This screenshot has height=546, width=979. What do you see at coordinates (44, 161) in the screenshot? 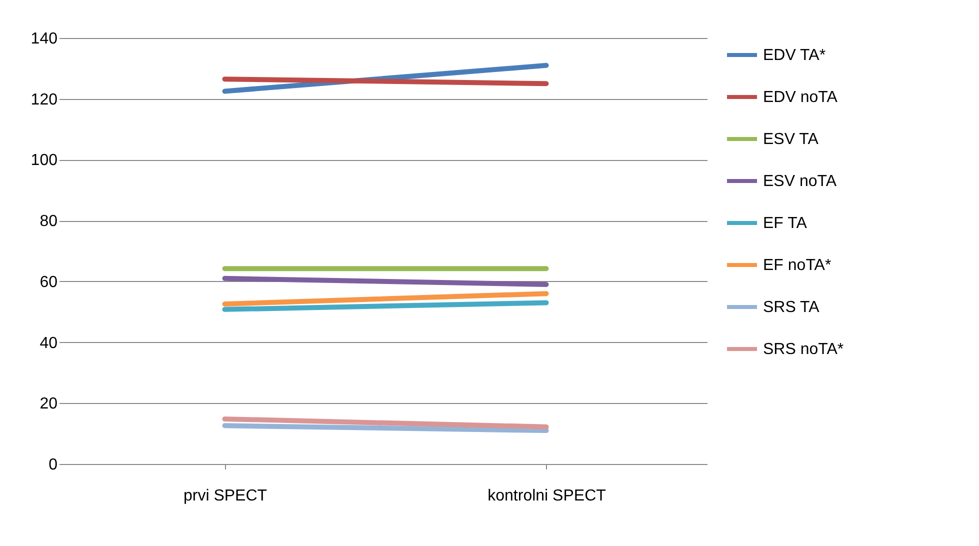
I see `y-tick-label: 100` at bounding box center [44, 161].